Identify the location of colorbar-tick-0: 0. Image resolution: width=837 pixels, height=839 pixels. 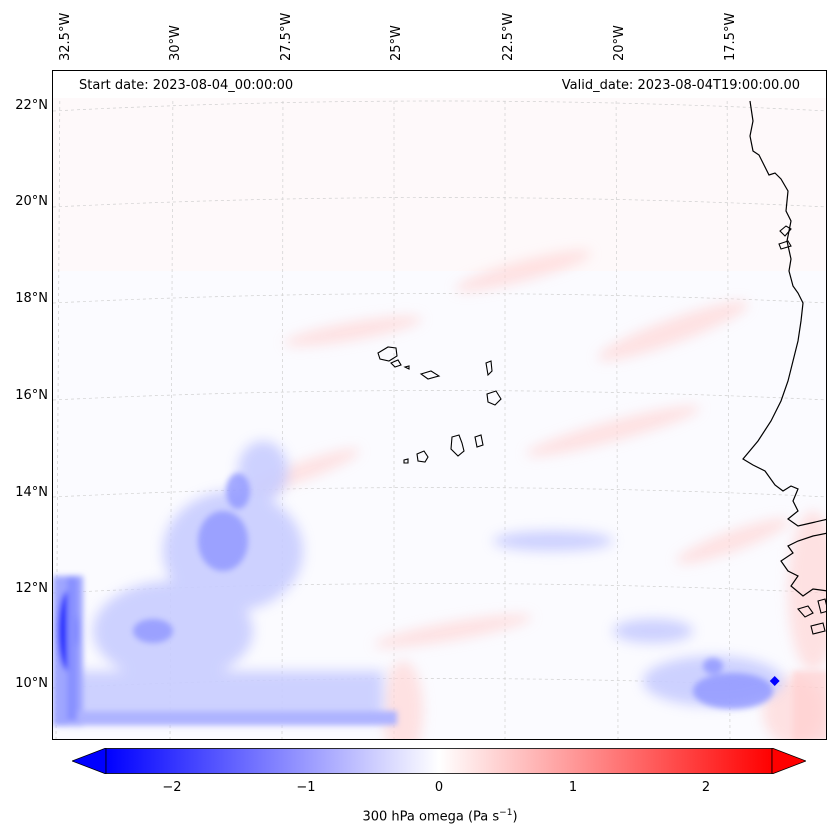
(439, 787).